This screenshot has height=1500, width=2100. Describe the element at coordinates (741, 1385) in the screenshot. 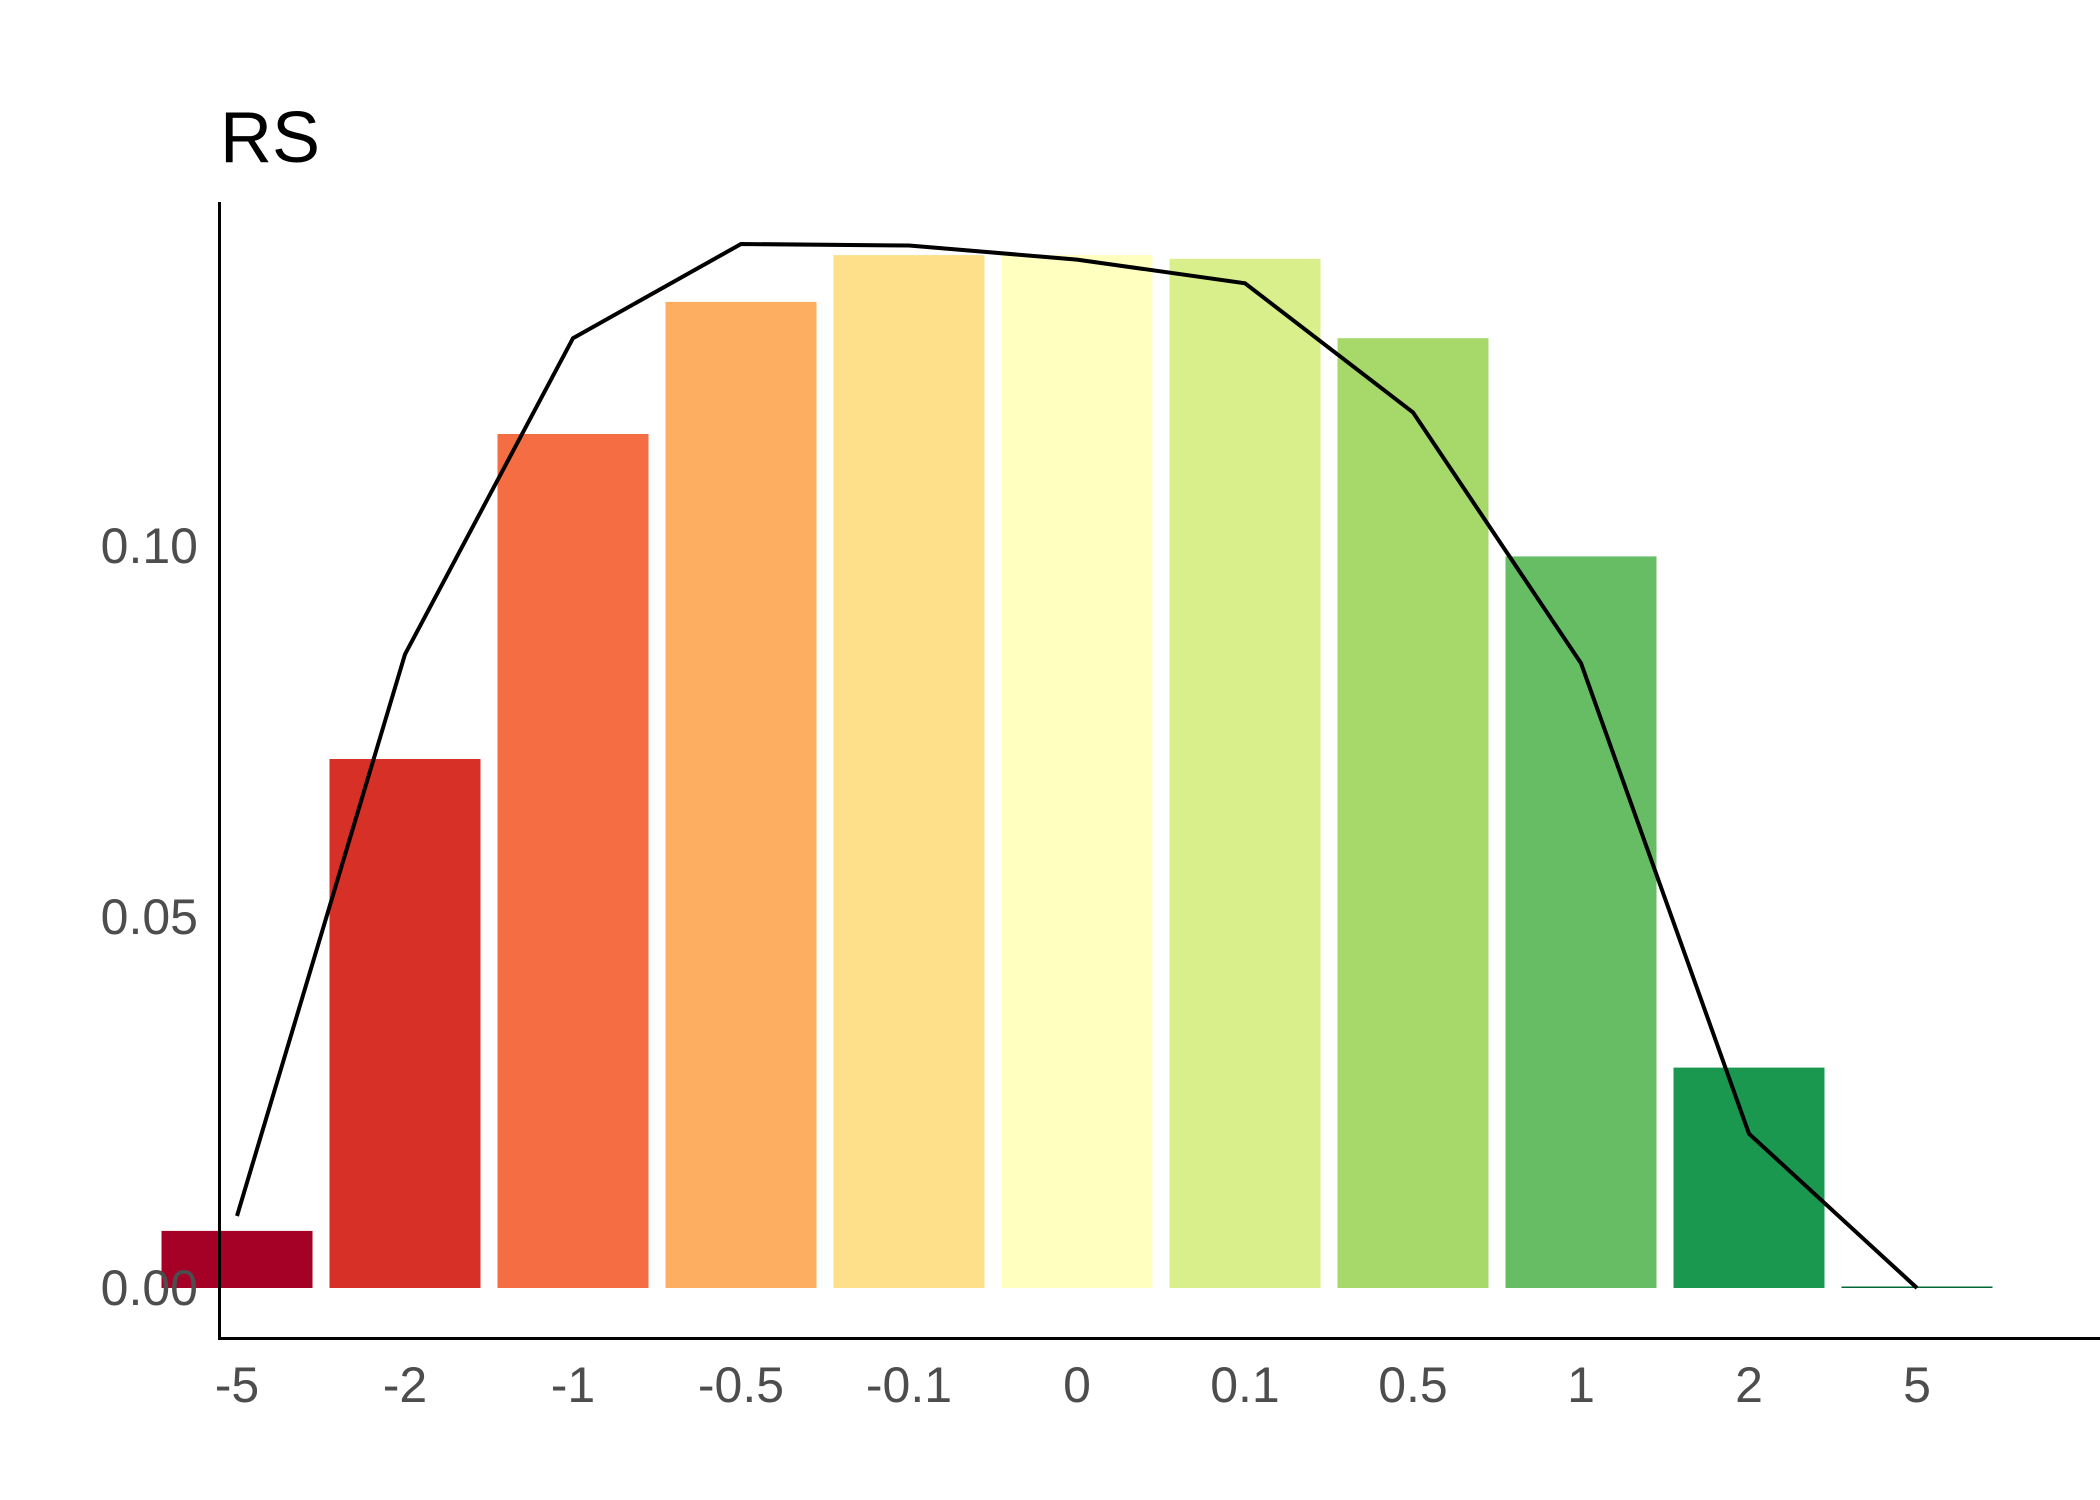

I see `x-tick-label-3: -0.5` at that location.